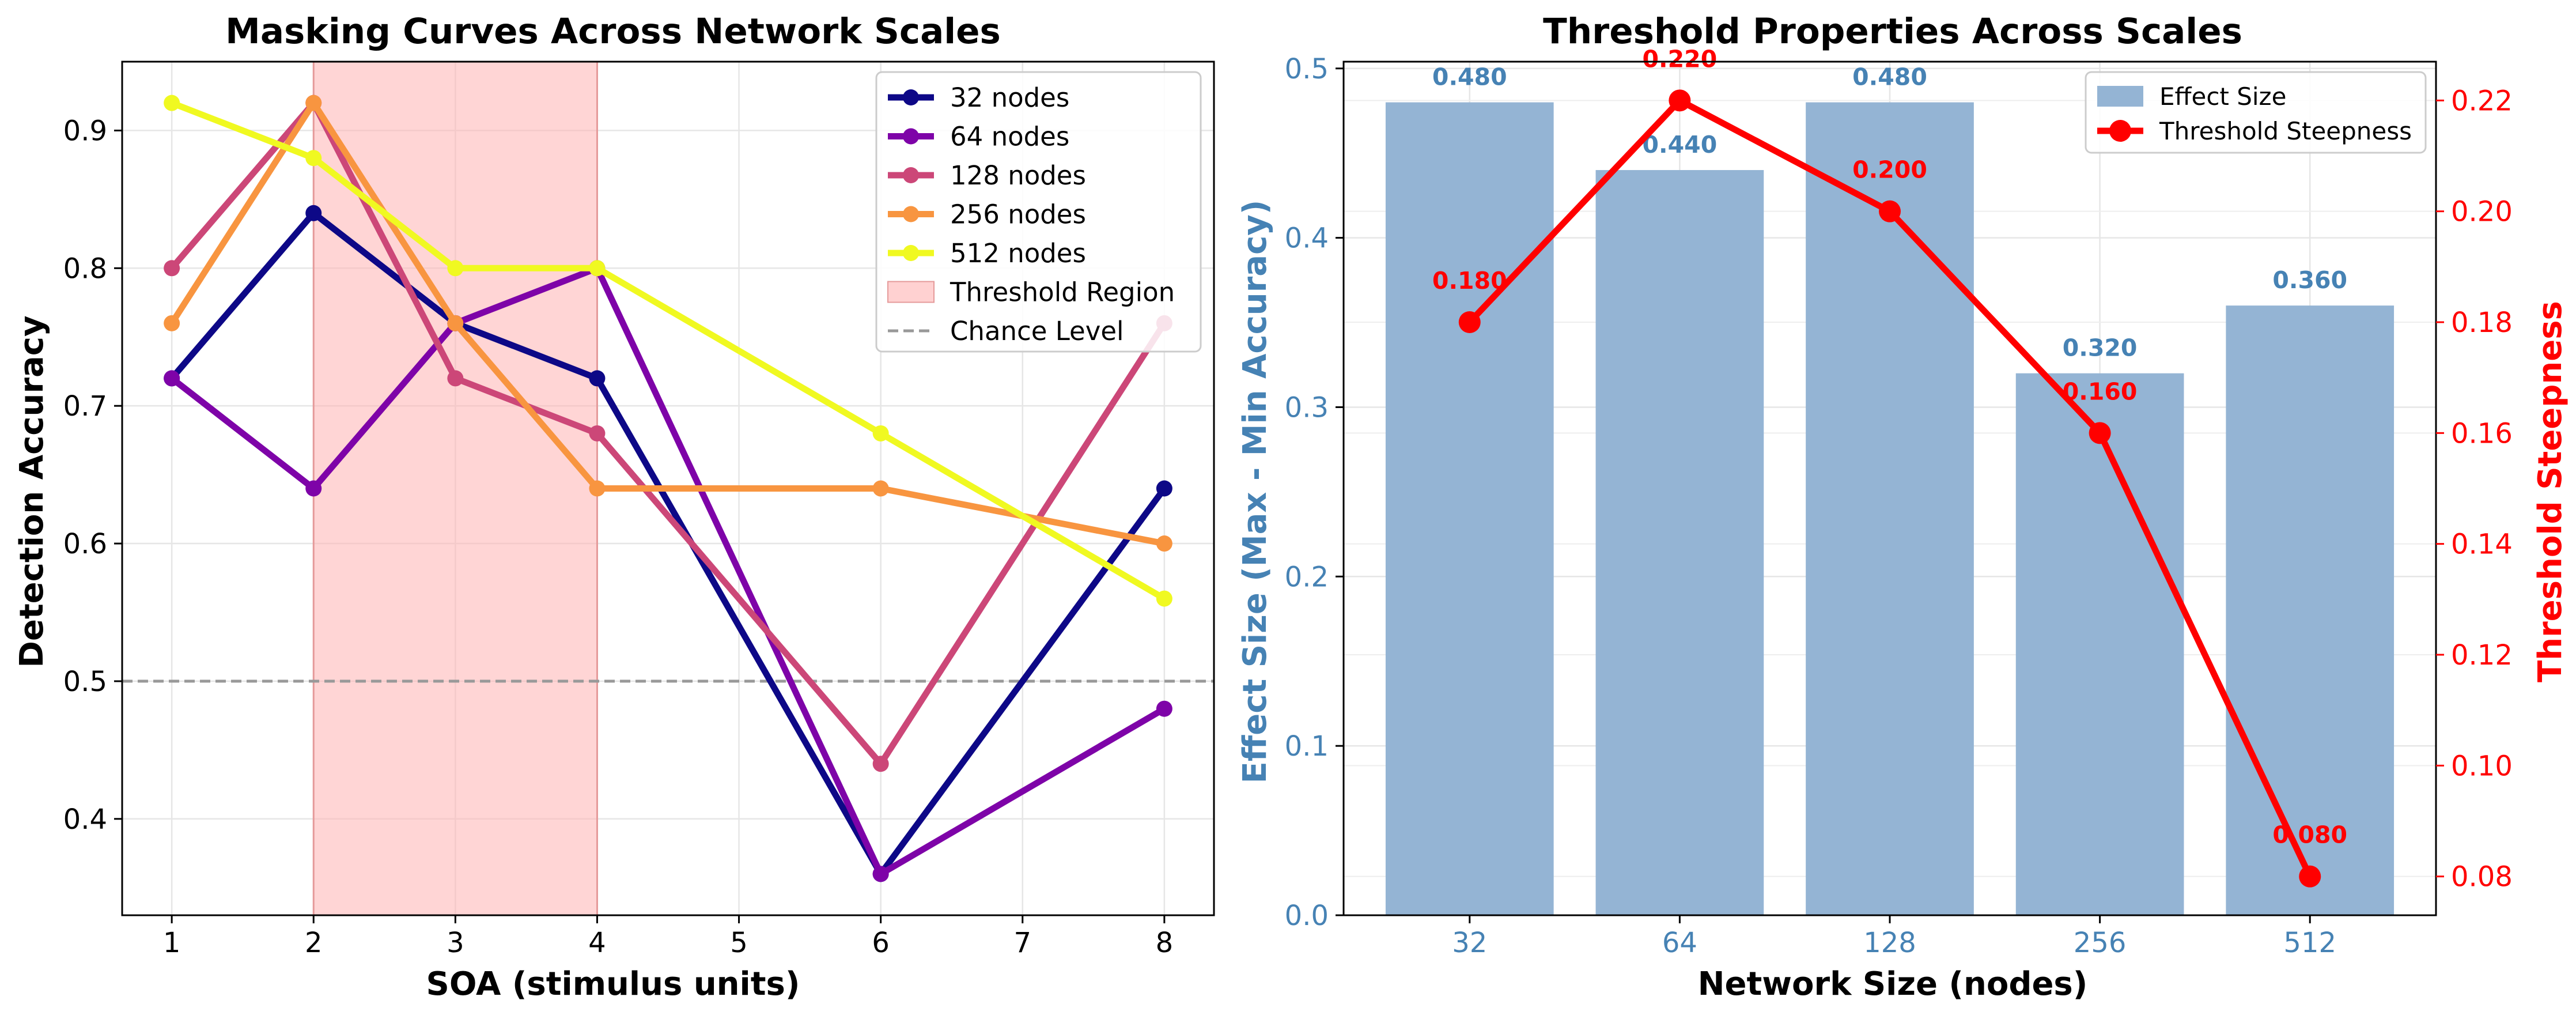 Image resolution: width=2576 pixels, height=1019 pixels. What do you see at coordinates (2120, 131) in the screenshot?
I see `legend-marker-threshold-steepness` at bounding box center [2120, 131].